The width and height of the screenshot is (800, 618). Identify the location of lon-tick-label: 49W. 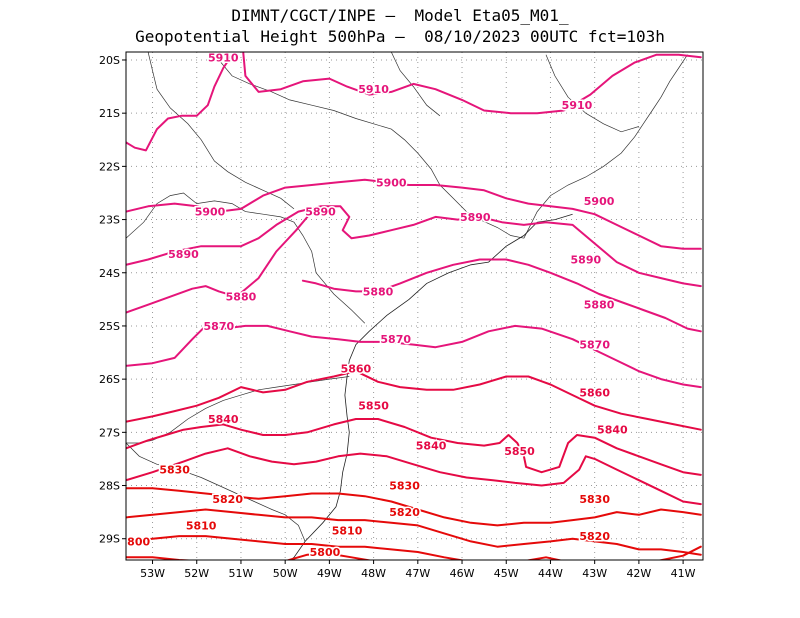
(329, 573).